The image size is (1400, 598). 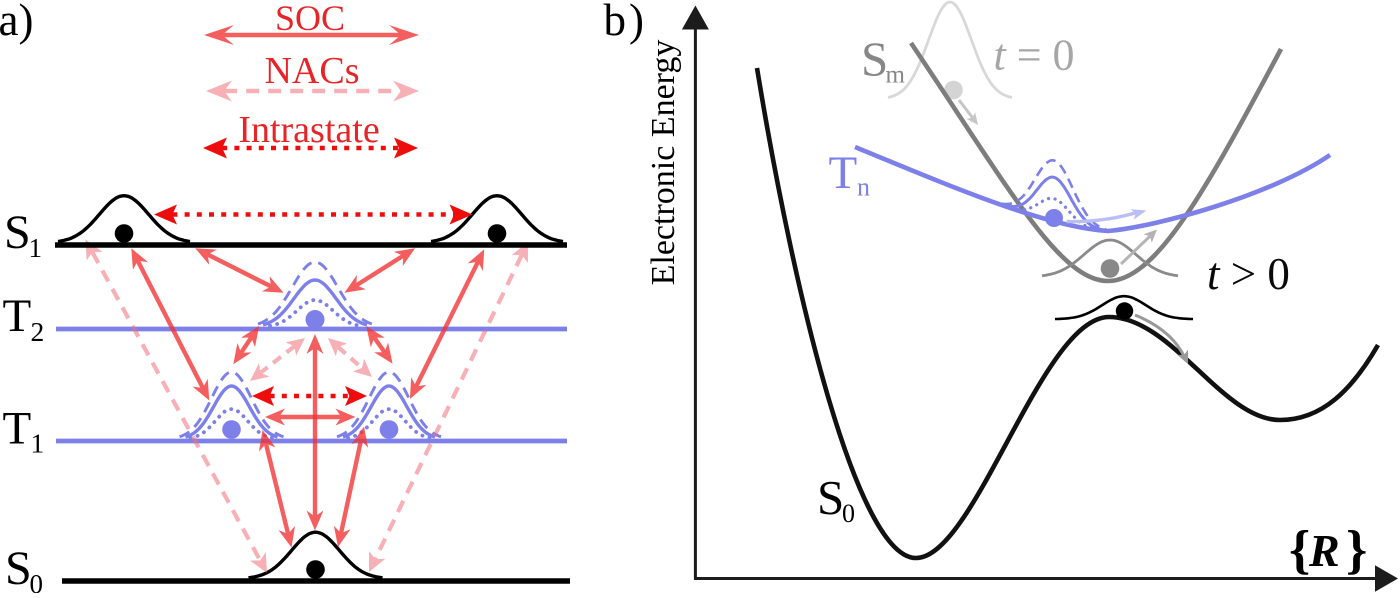 I want to click on svg-text: t > 0, so click(x=1248, y=274).